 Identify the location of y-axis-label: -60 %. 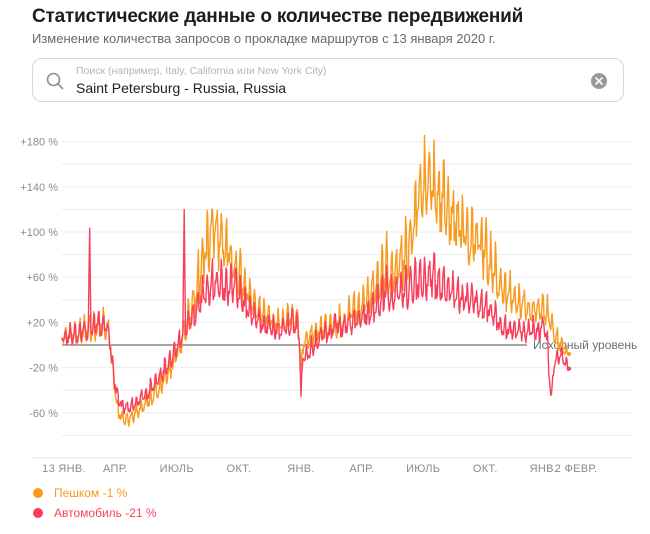
(43, 414).